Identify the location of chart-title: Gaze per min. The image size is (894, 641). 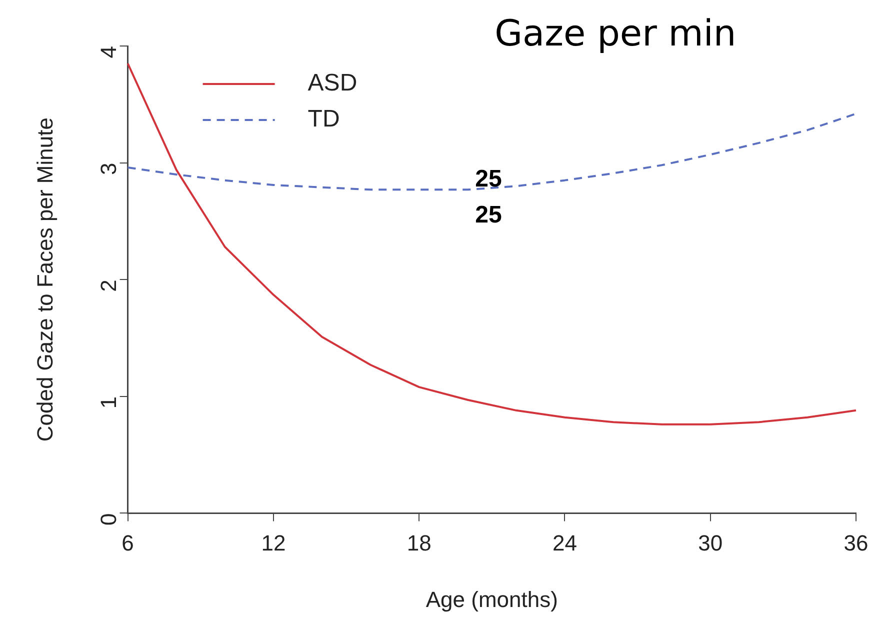
(615, 33).